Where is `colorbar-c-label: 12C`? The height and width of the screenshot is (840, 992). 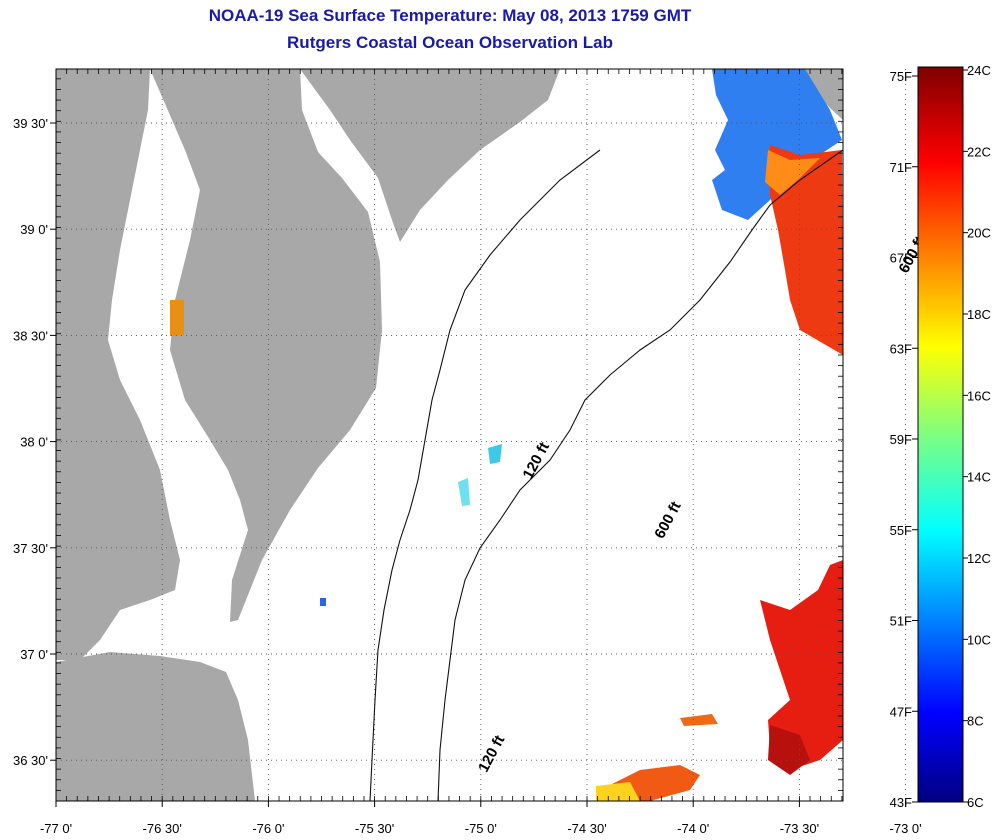
colorbar-c-label: 12C is located at coordinates (979, 558).